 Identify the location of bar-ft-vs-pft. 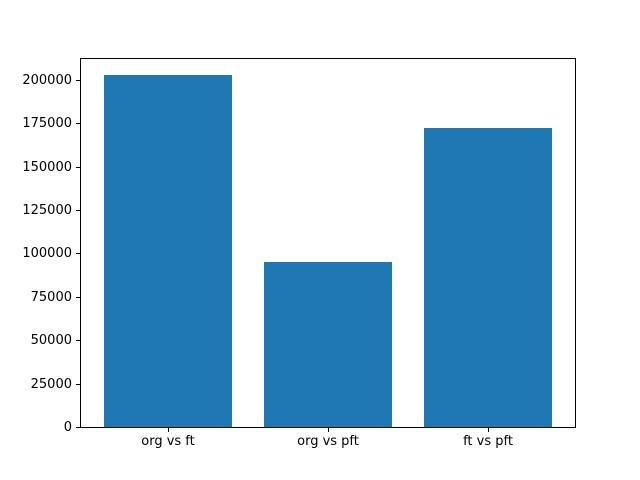
(488, 277).